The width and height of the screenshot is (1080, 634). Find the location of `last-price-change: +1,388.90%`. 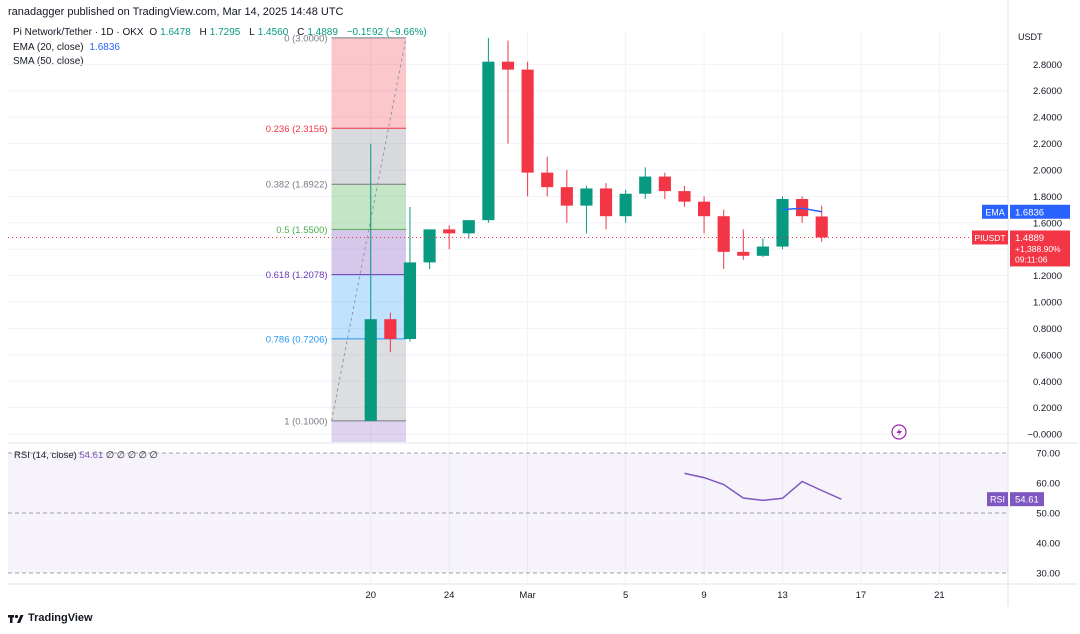

last-price-change: +1,388.90% is located at coordinates (1038, 249).